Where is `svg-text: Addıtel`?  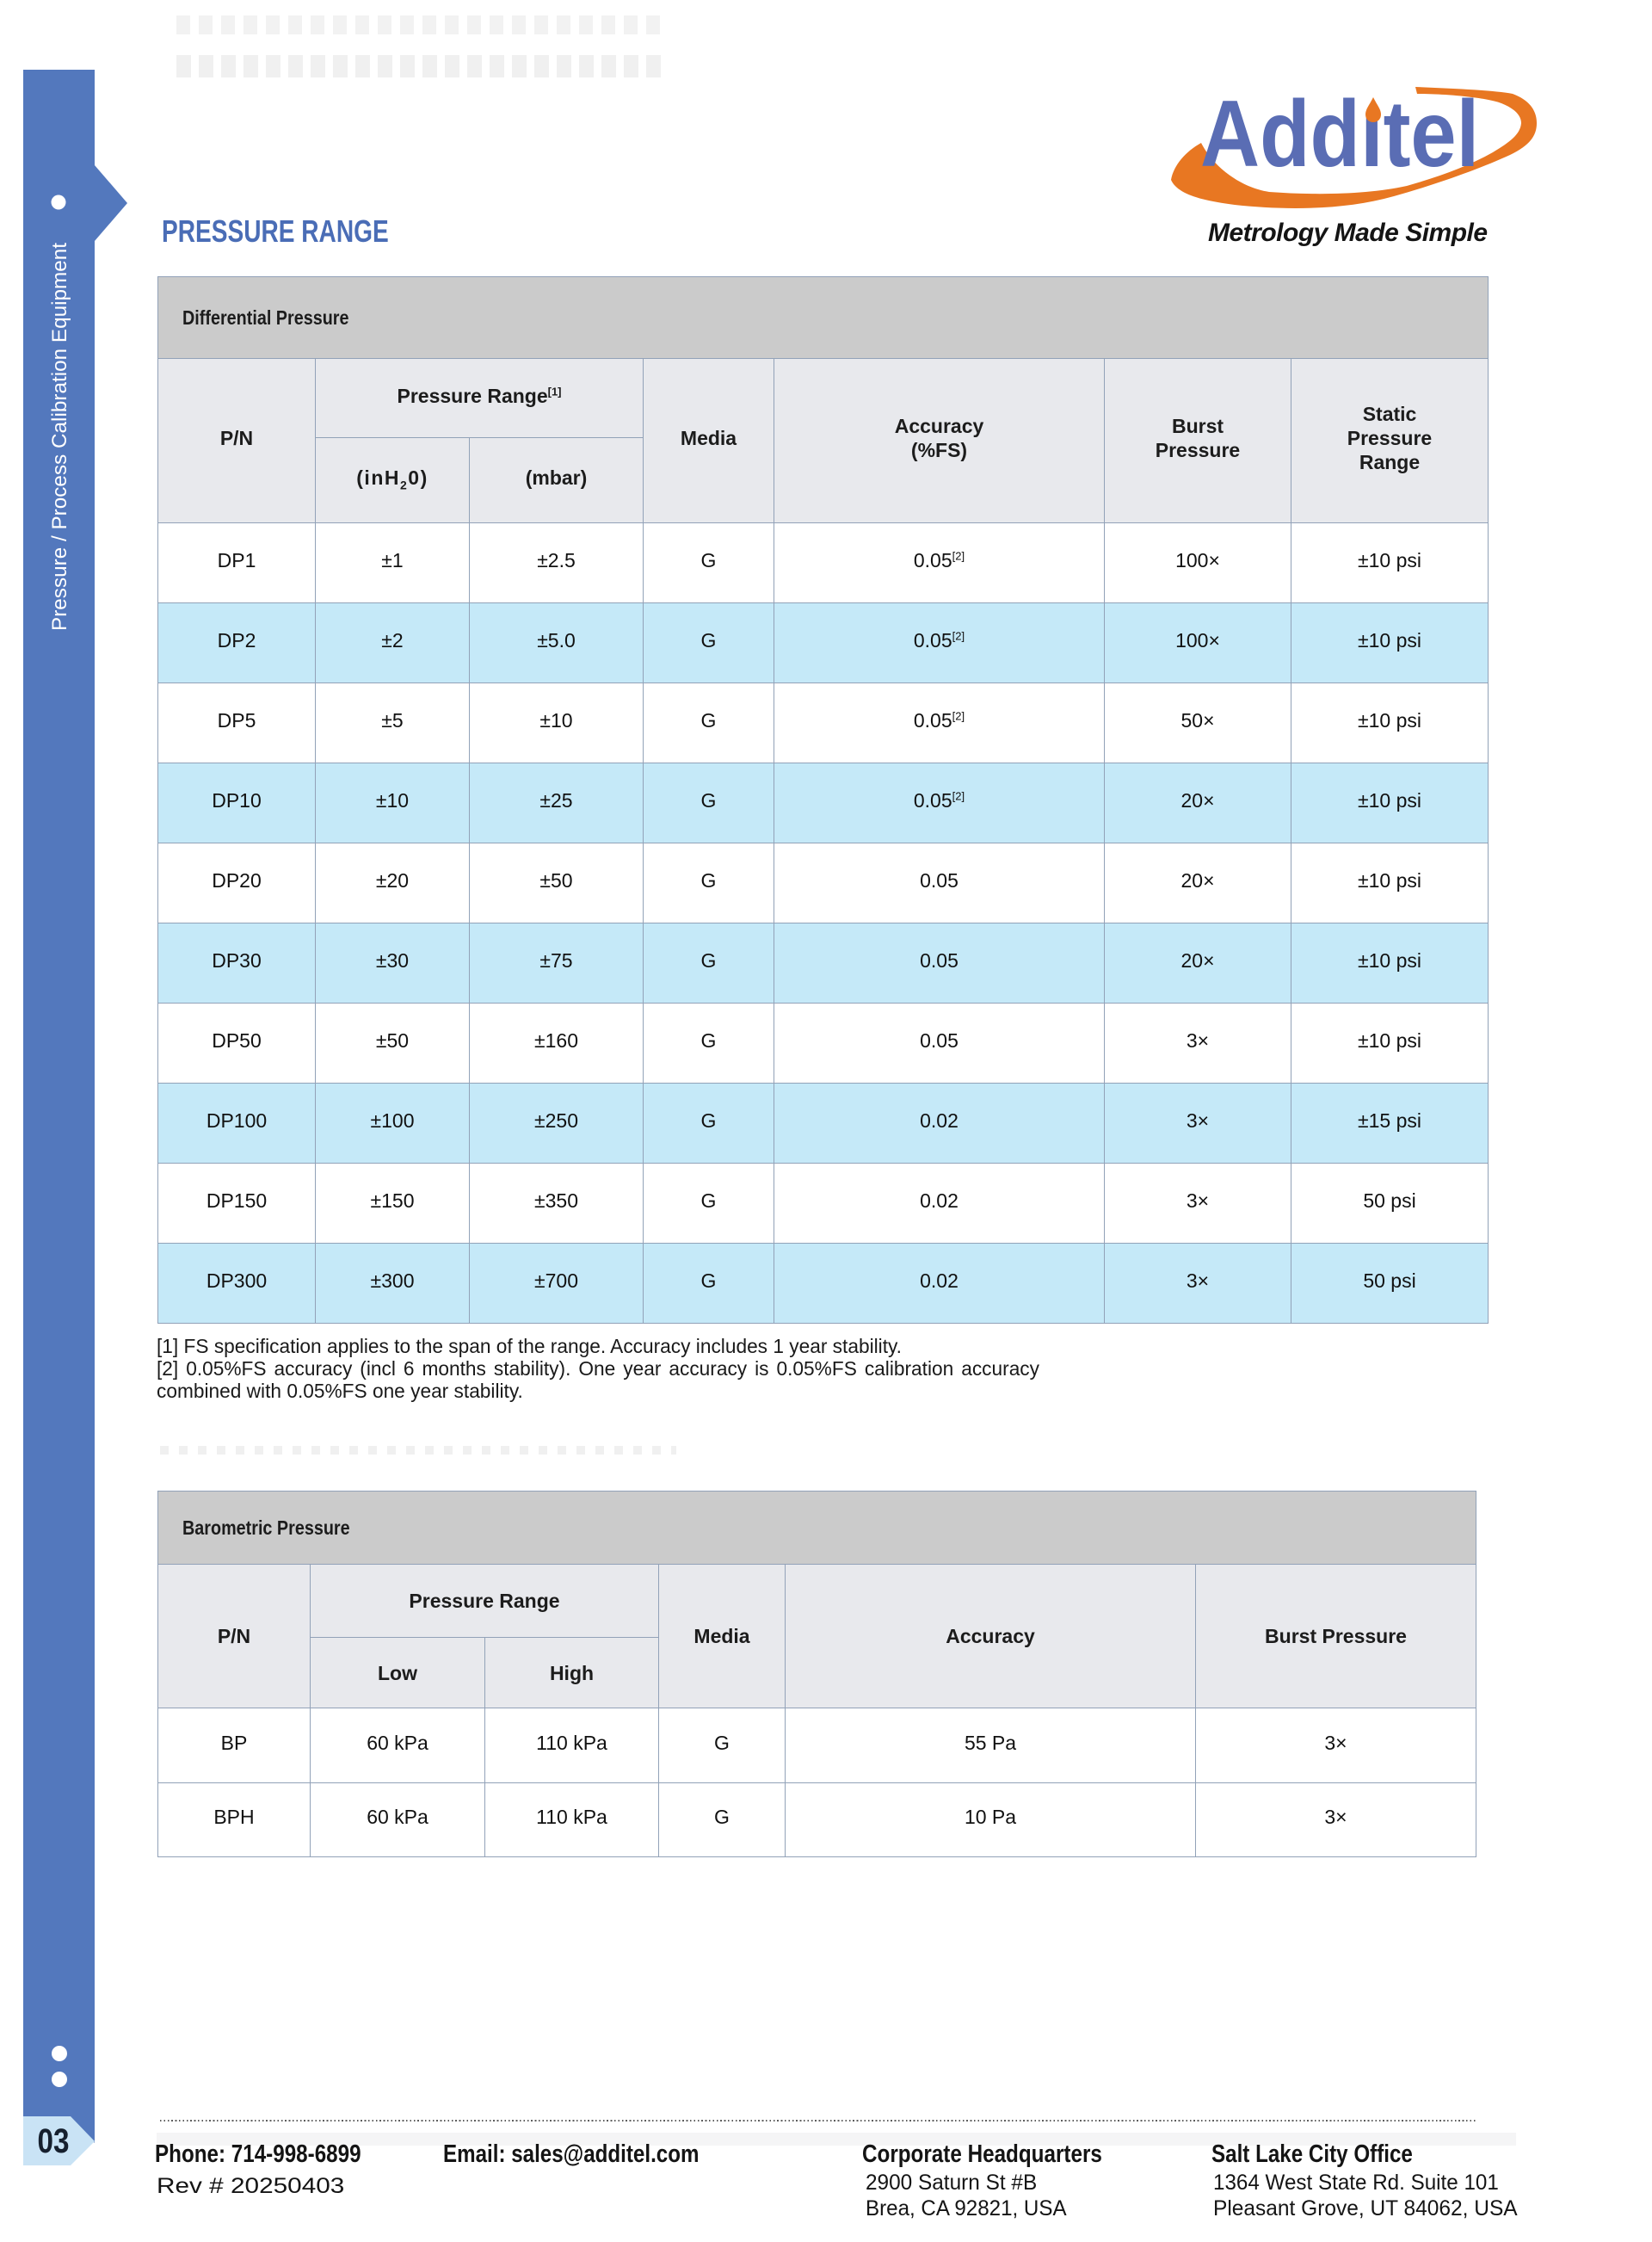 svg-text: Addıtel is located at coordinates (1339, 134).